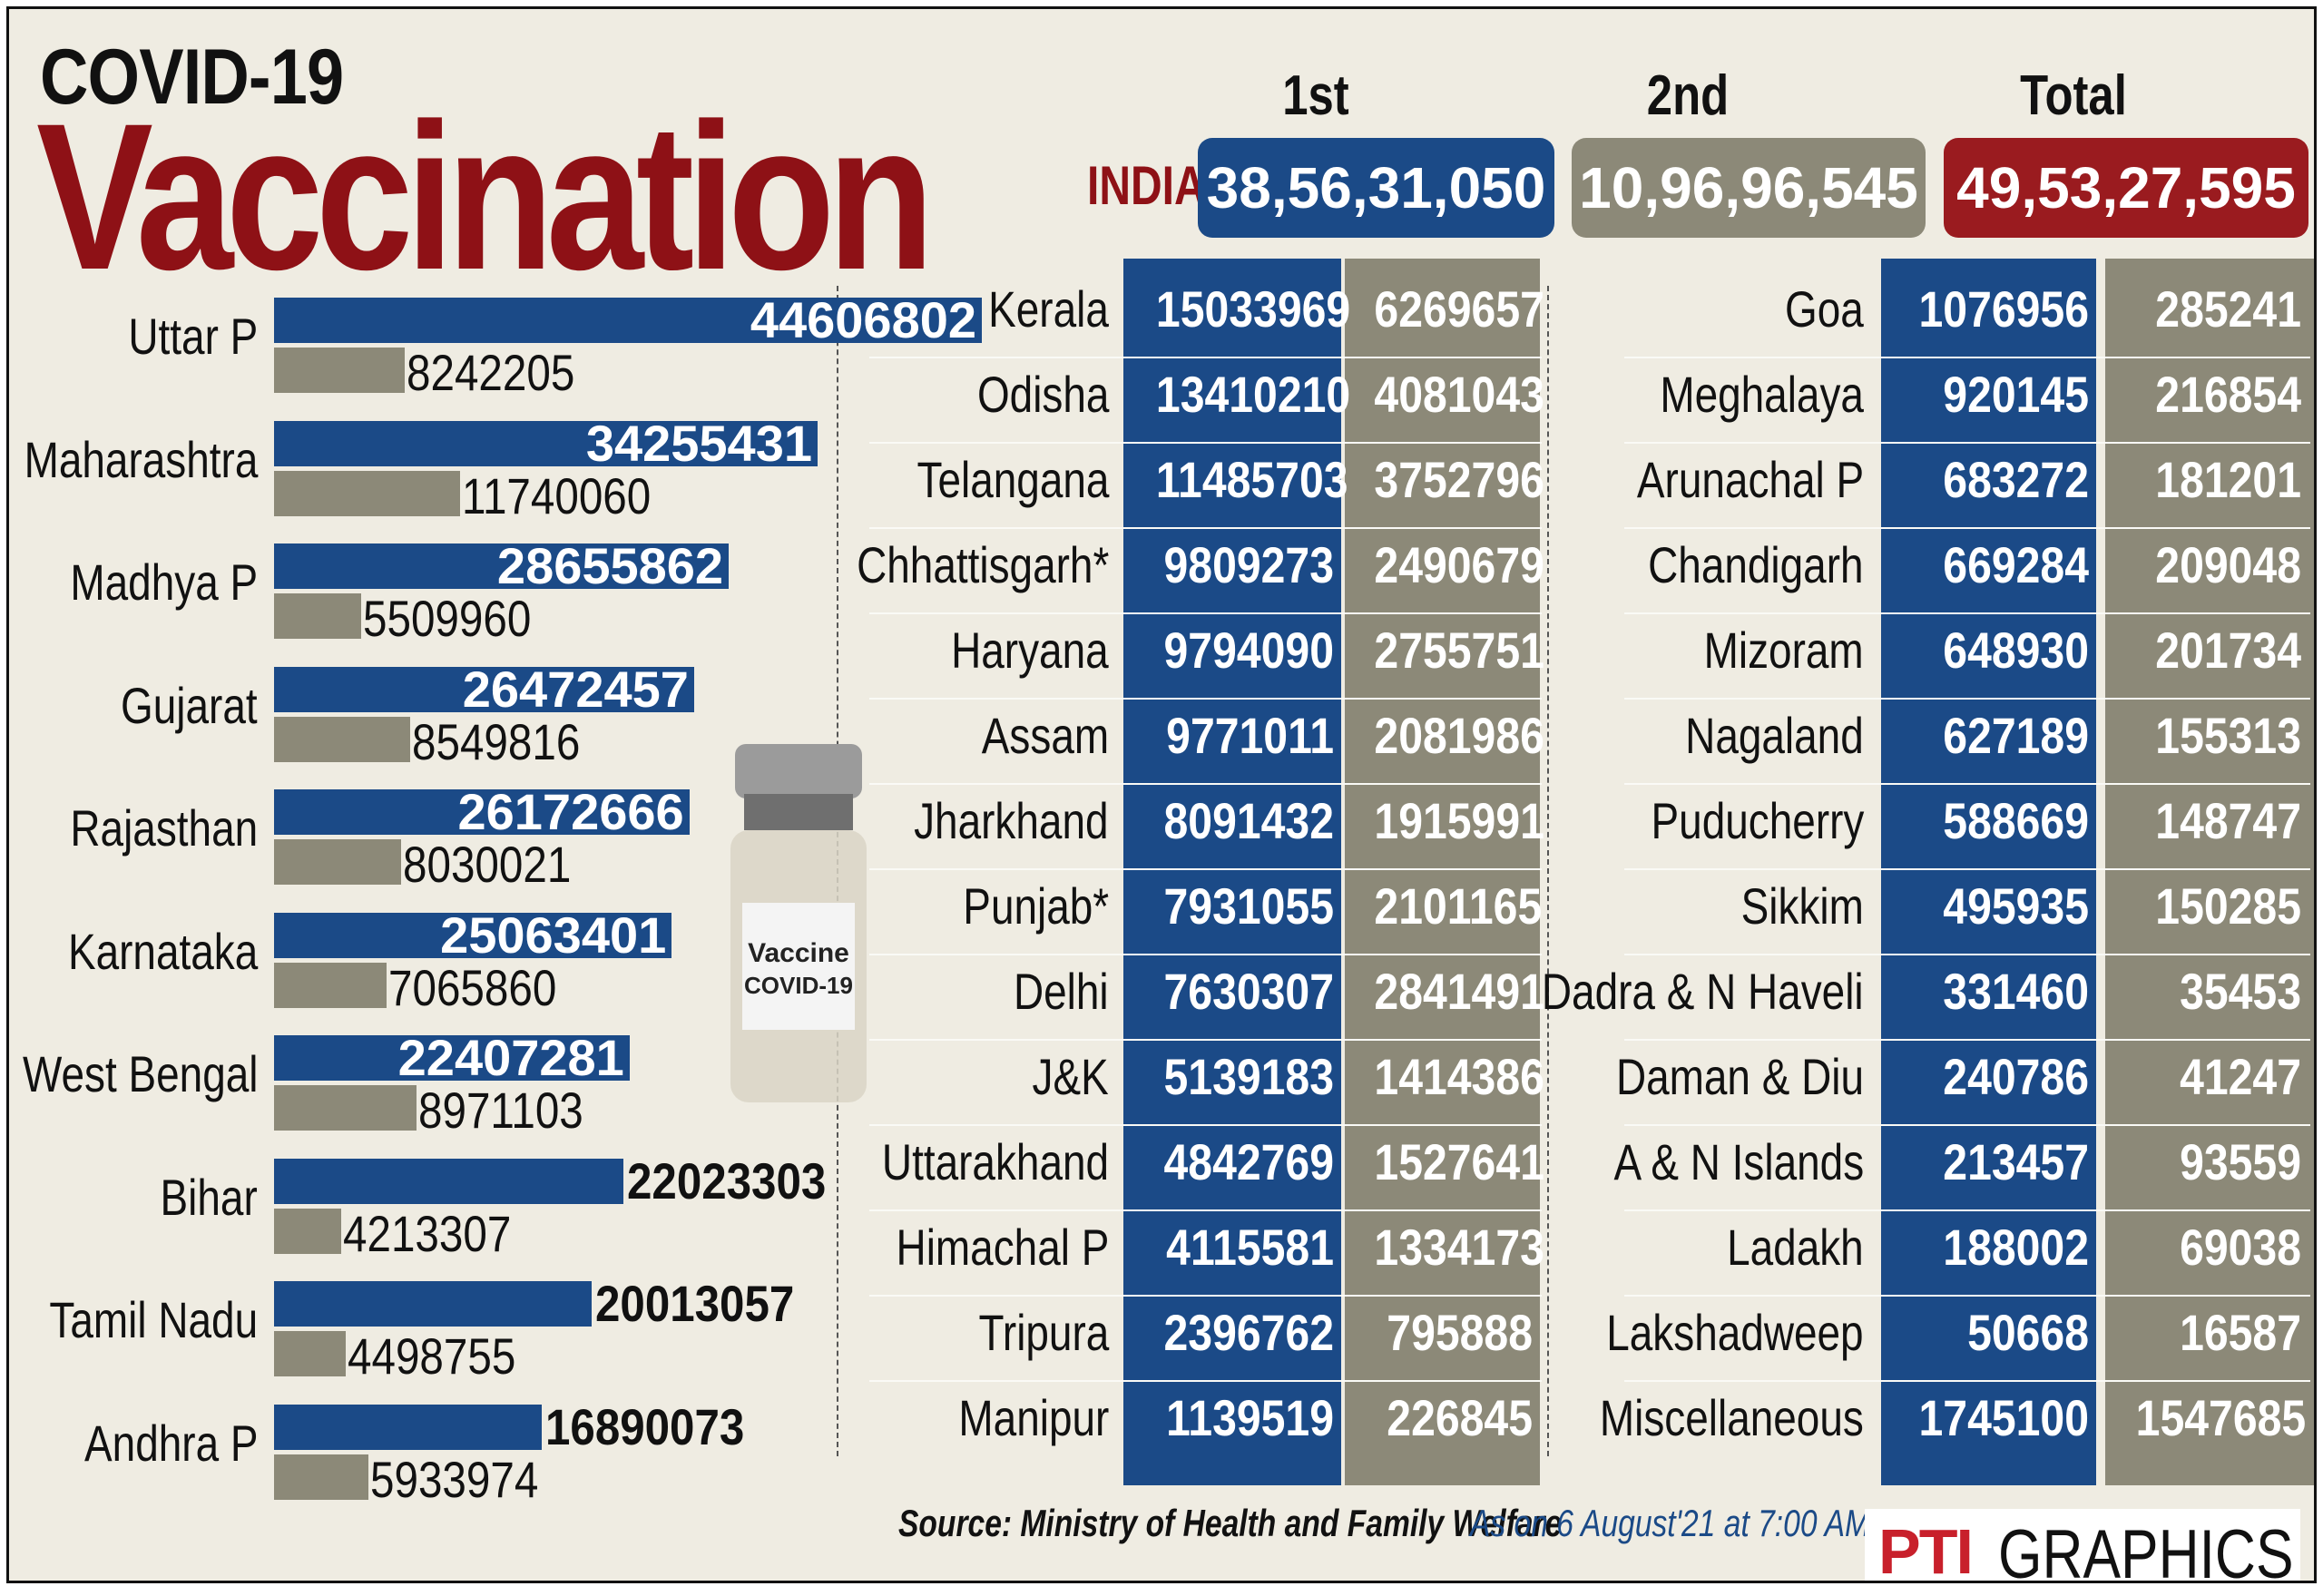  I want to click on first-dose-cell: 495935, so click(2016, 906).